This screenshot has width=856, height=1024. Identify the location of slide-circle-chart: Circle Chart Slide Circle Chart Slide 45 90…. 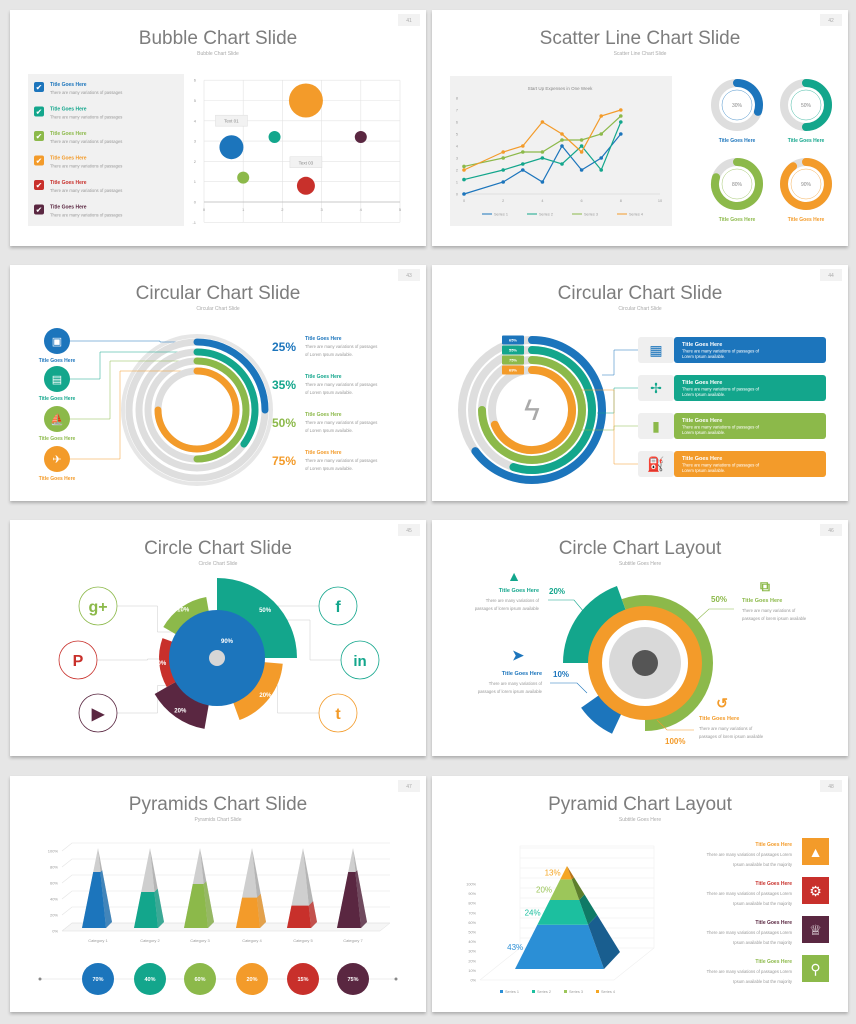
(218, 638).